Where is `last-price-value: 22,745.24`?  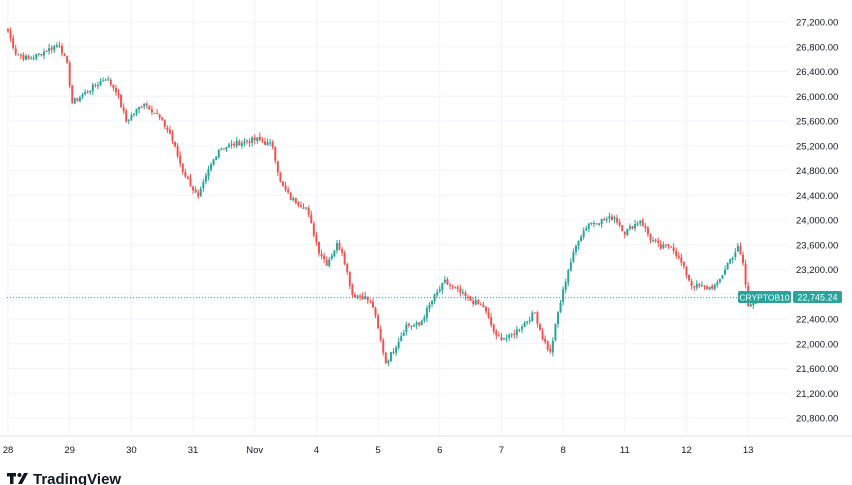 last-price-value: 22,745.24 is located at coordinates (817, 298).